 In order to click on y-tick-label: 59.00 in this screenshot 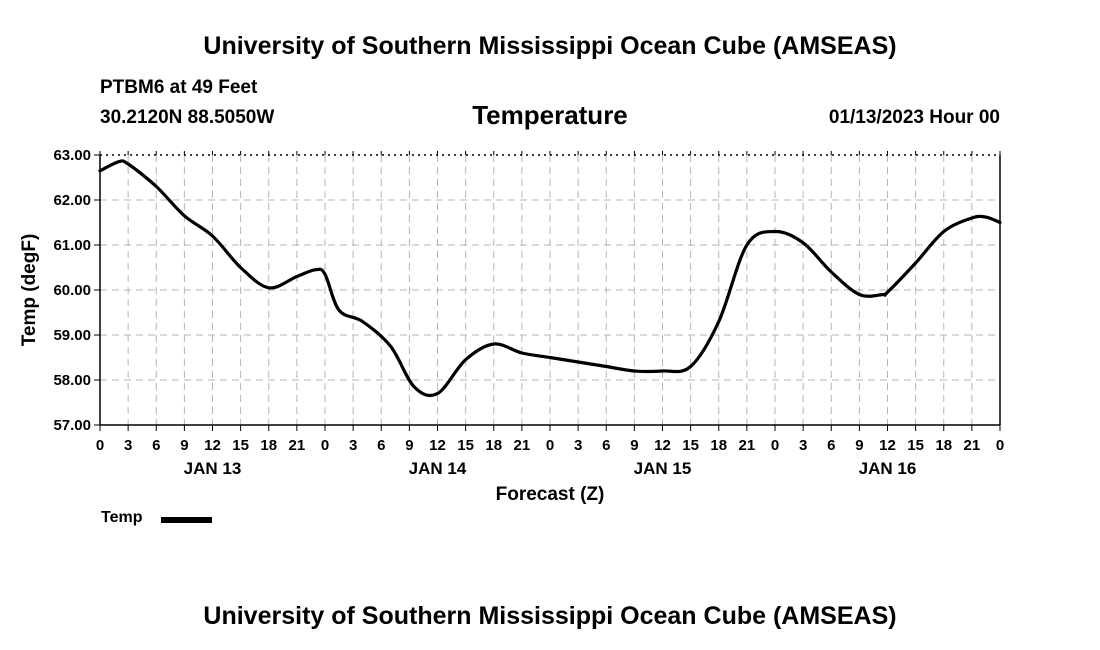, I will do `click(72, 335)`.